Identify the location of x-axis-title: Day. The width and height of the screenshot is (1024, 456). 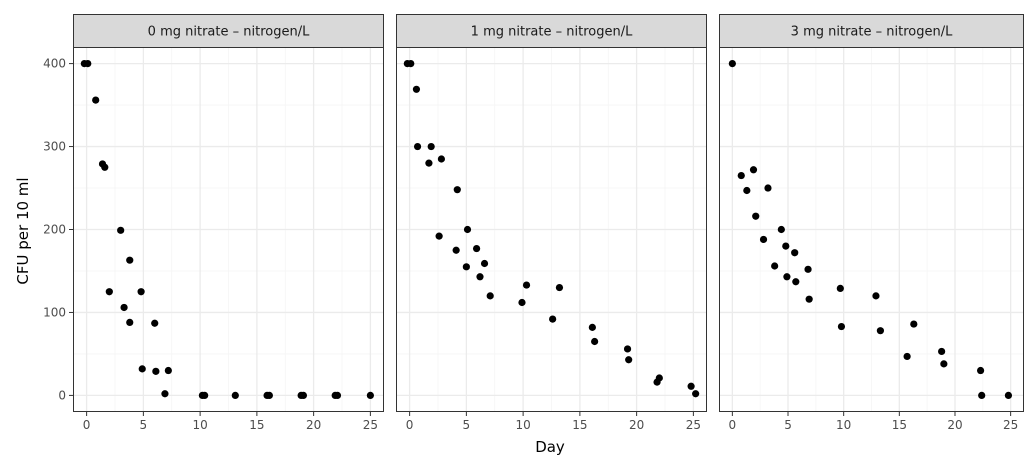
(550, 447).